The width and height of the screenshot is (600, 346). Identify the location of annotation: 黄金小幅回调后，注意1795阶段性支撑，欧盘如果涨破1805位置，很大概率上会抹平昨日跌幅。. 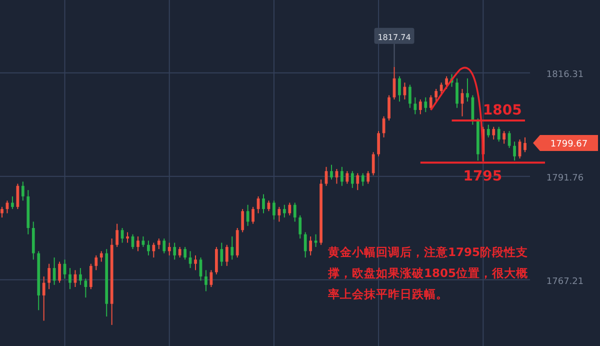
(428, 273).